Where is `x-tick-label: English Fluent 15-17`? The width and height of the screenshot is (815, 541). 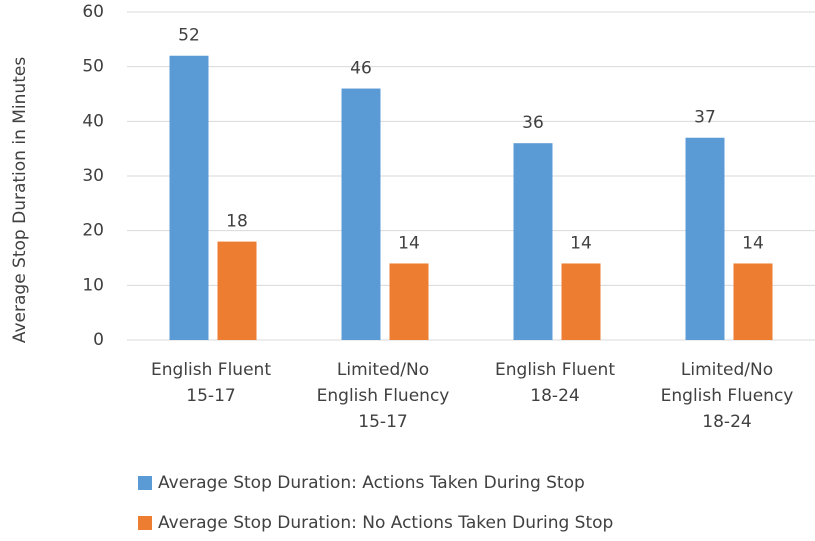
x-tick-label: English Fluent 15-17 is located at coordinates (211, 383).